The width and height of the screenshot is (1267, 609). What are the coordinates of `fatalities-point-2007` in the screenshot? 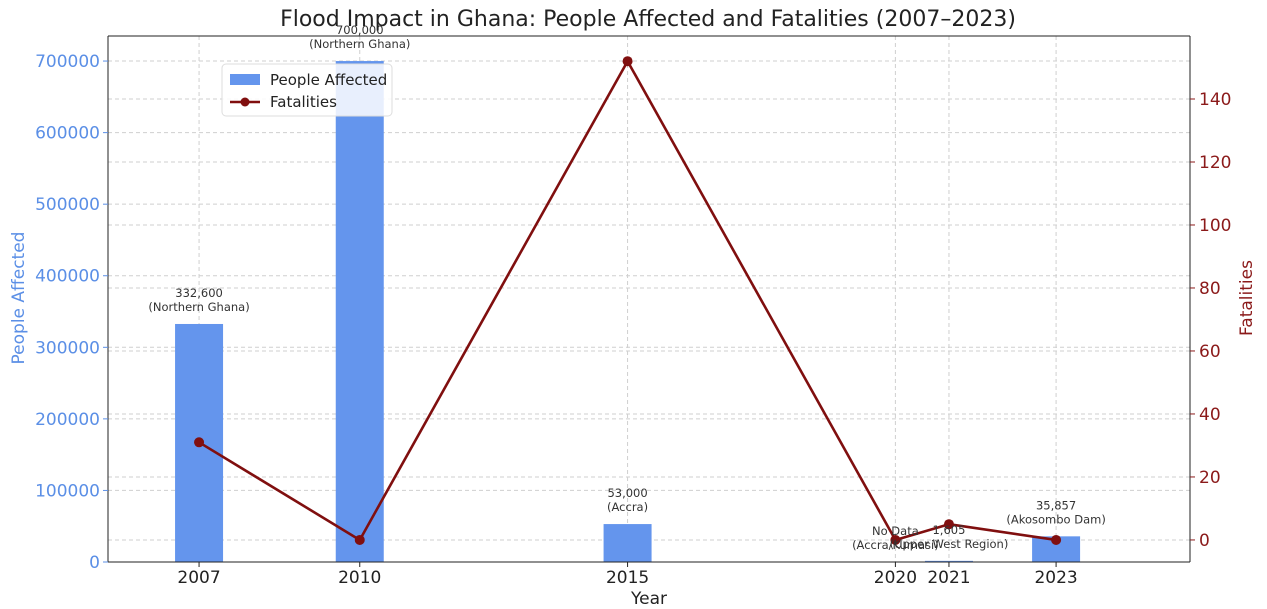 It's located at (199, 442).